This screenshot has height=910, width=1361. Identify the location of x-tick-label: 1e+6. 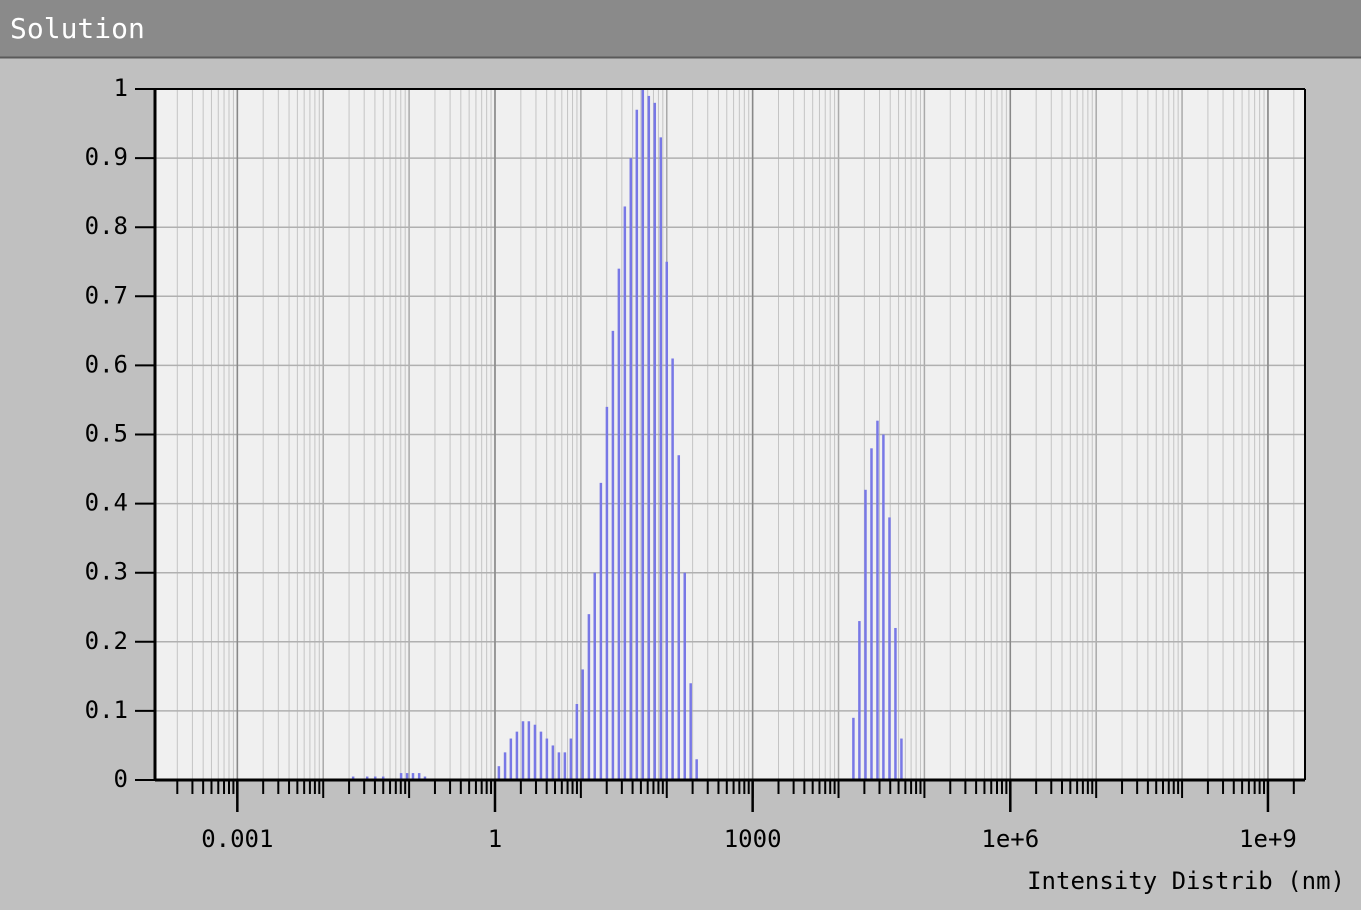
(1010, 839).